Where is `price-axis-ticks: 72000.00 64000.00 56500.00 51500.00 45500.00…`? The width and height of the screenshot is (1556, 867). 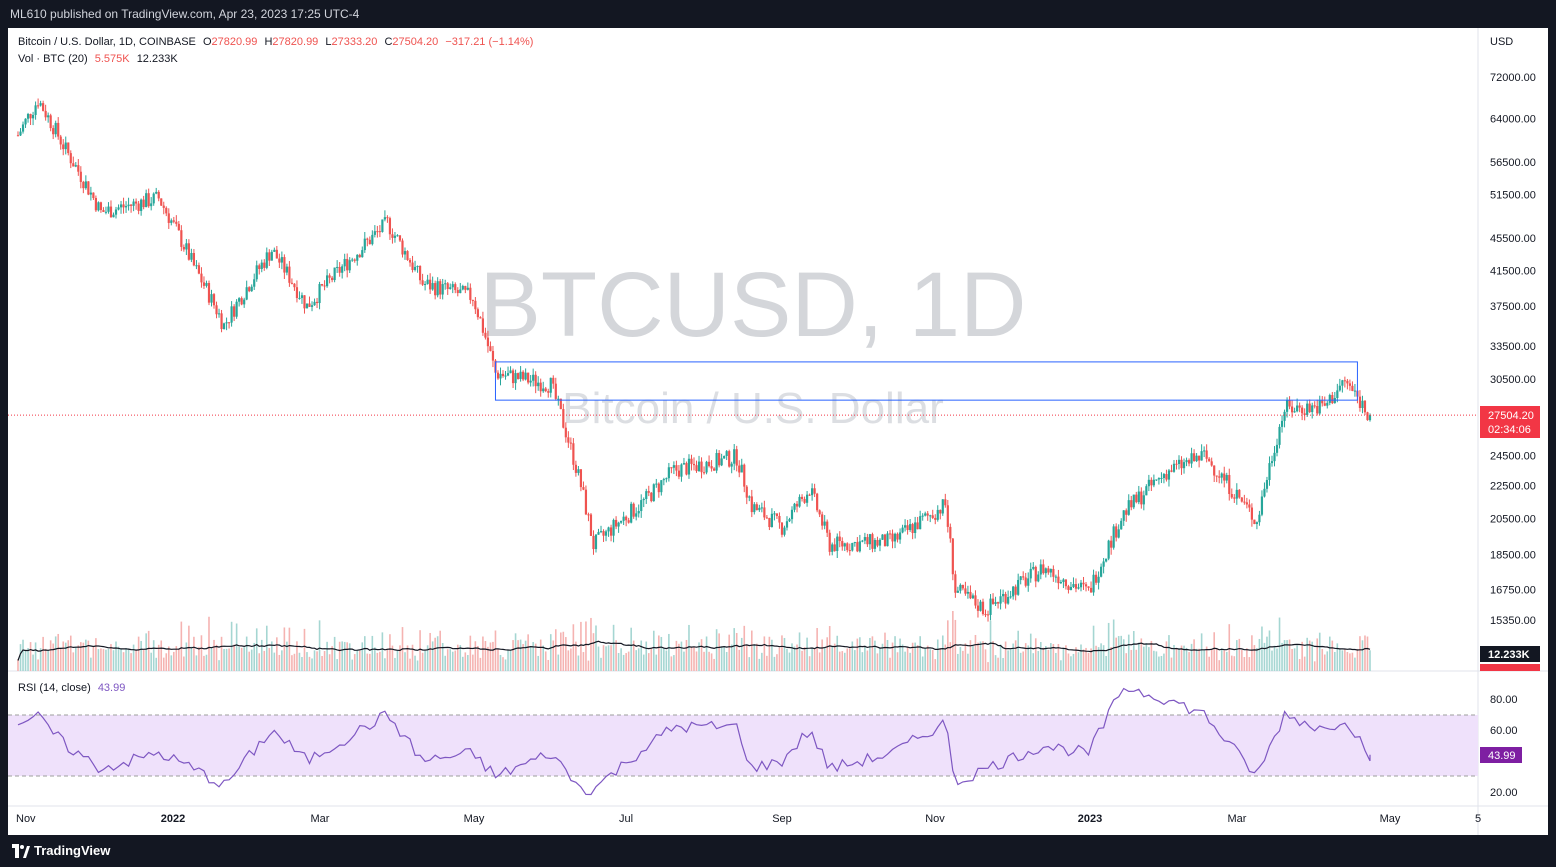 price-axis-ticks: 72000.00 64000.00 56500.00 51500.00 45500.00… is located at coordinates (1513, 349).